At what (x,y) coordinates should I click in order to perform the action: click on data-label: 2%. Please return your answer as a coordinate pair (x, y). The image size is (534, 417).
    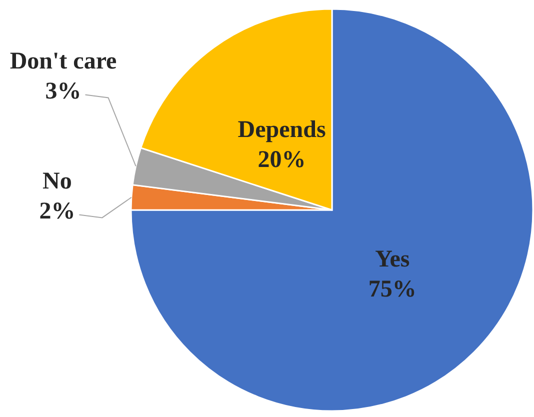
    Looking at the image, I should click on (57, 211).